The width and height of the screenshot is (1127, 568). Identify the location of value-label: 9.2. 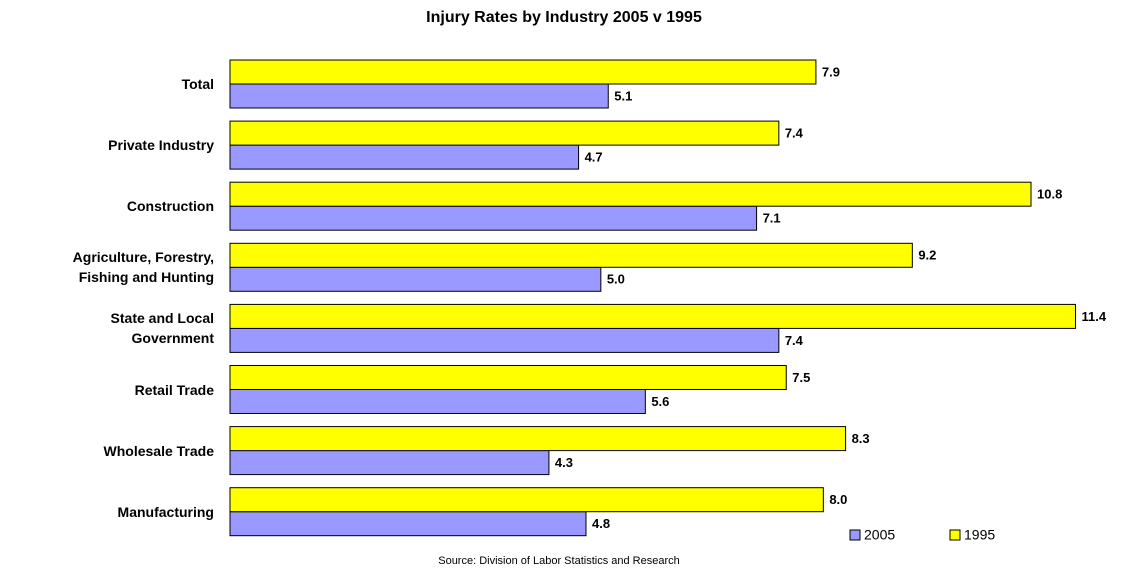
(927, 255).